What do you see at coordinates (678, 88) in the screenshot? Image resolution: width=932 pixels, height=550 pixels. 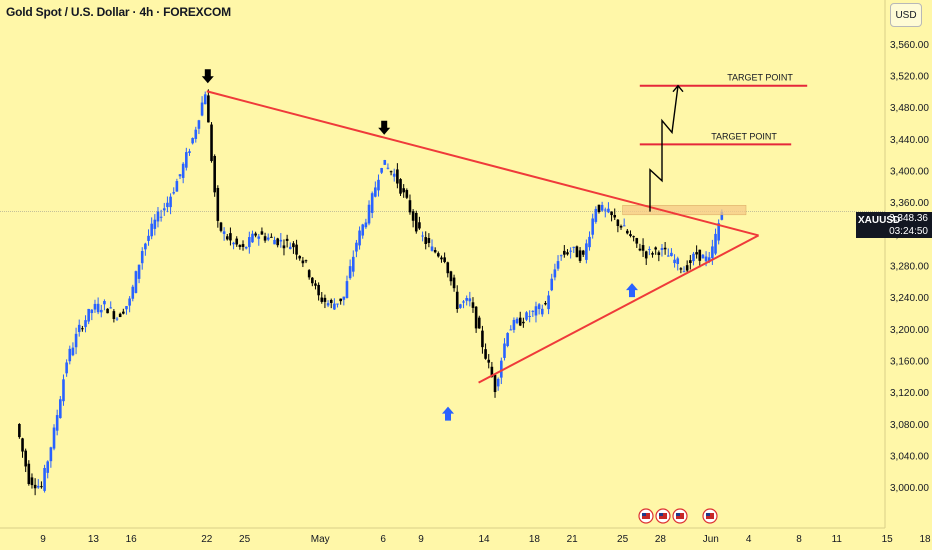 I see `projection-arrowhead` at bounding box center [678, 88].